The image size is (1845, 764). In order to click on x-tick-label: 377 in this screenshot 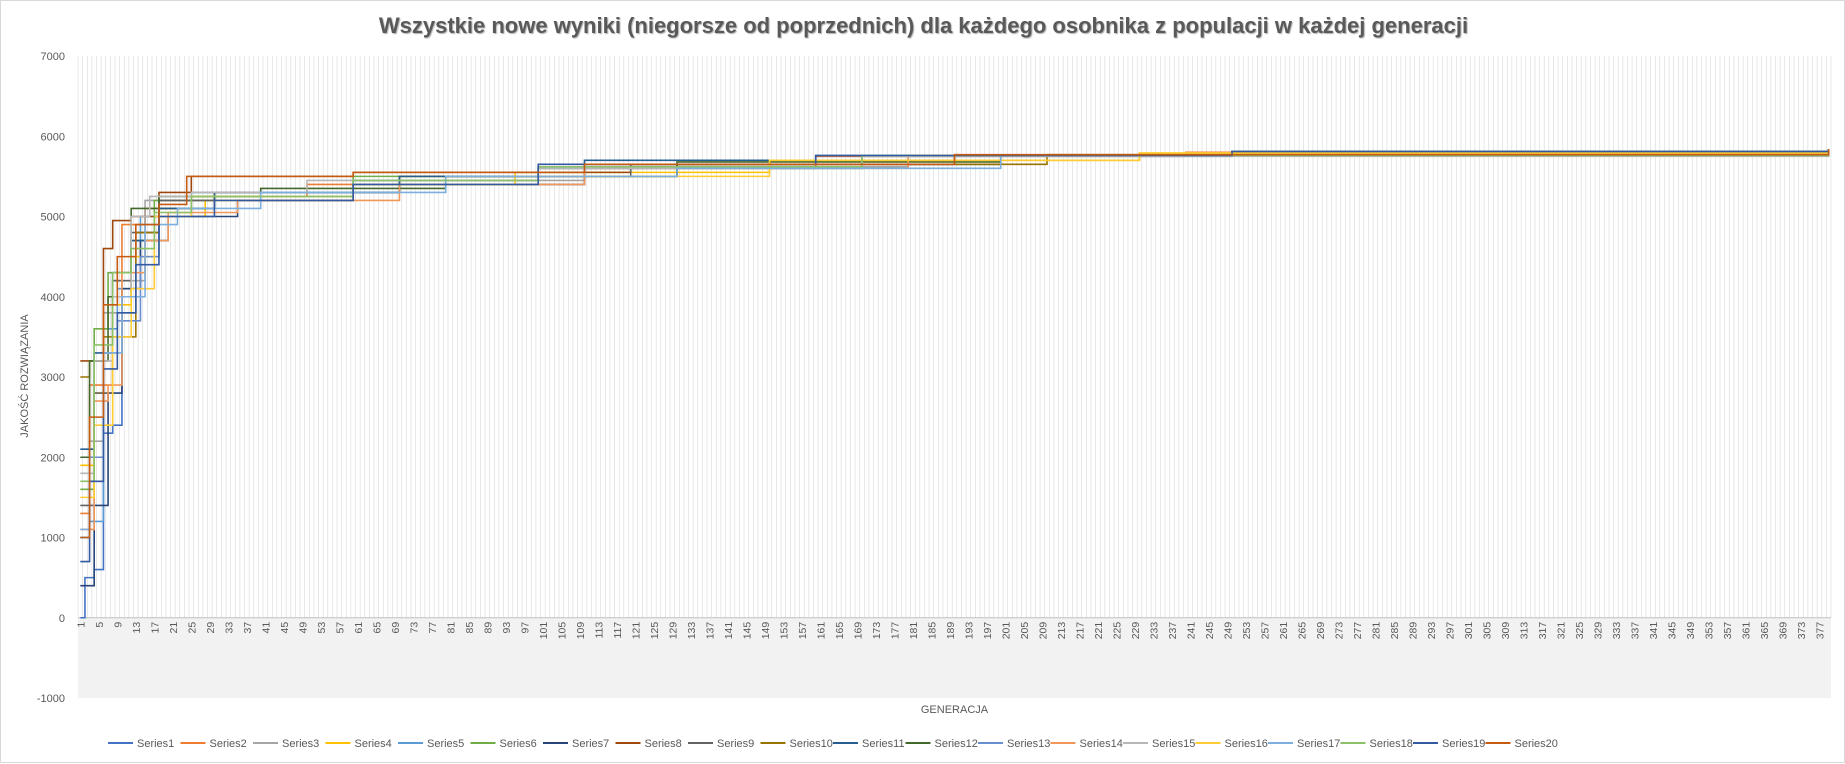, I will do `click(1820, 631)`.